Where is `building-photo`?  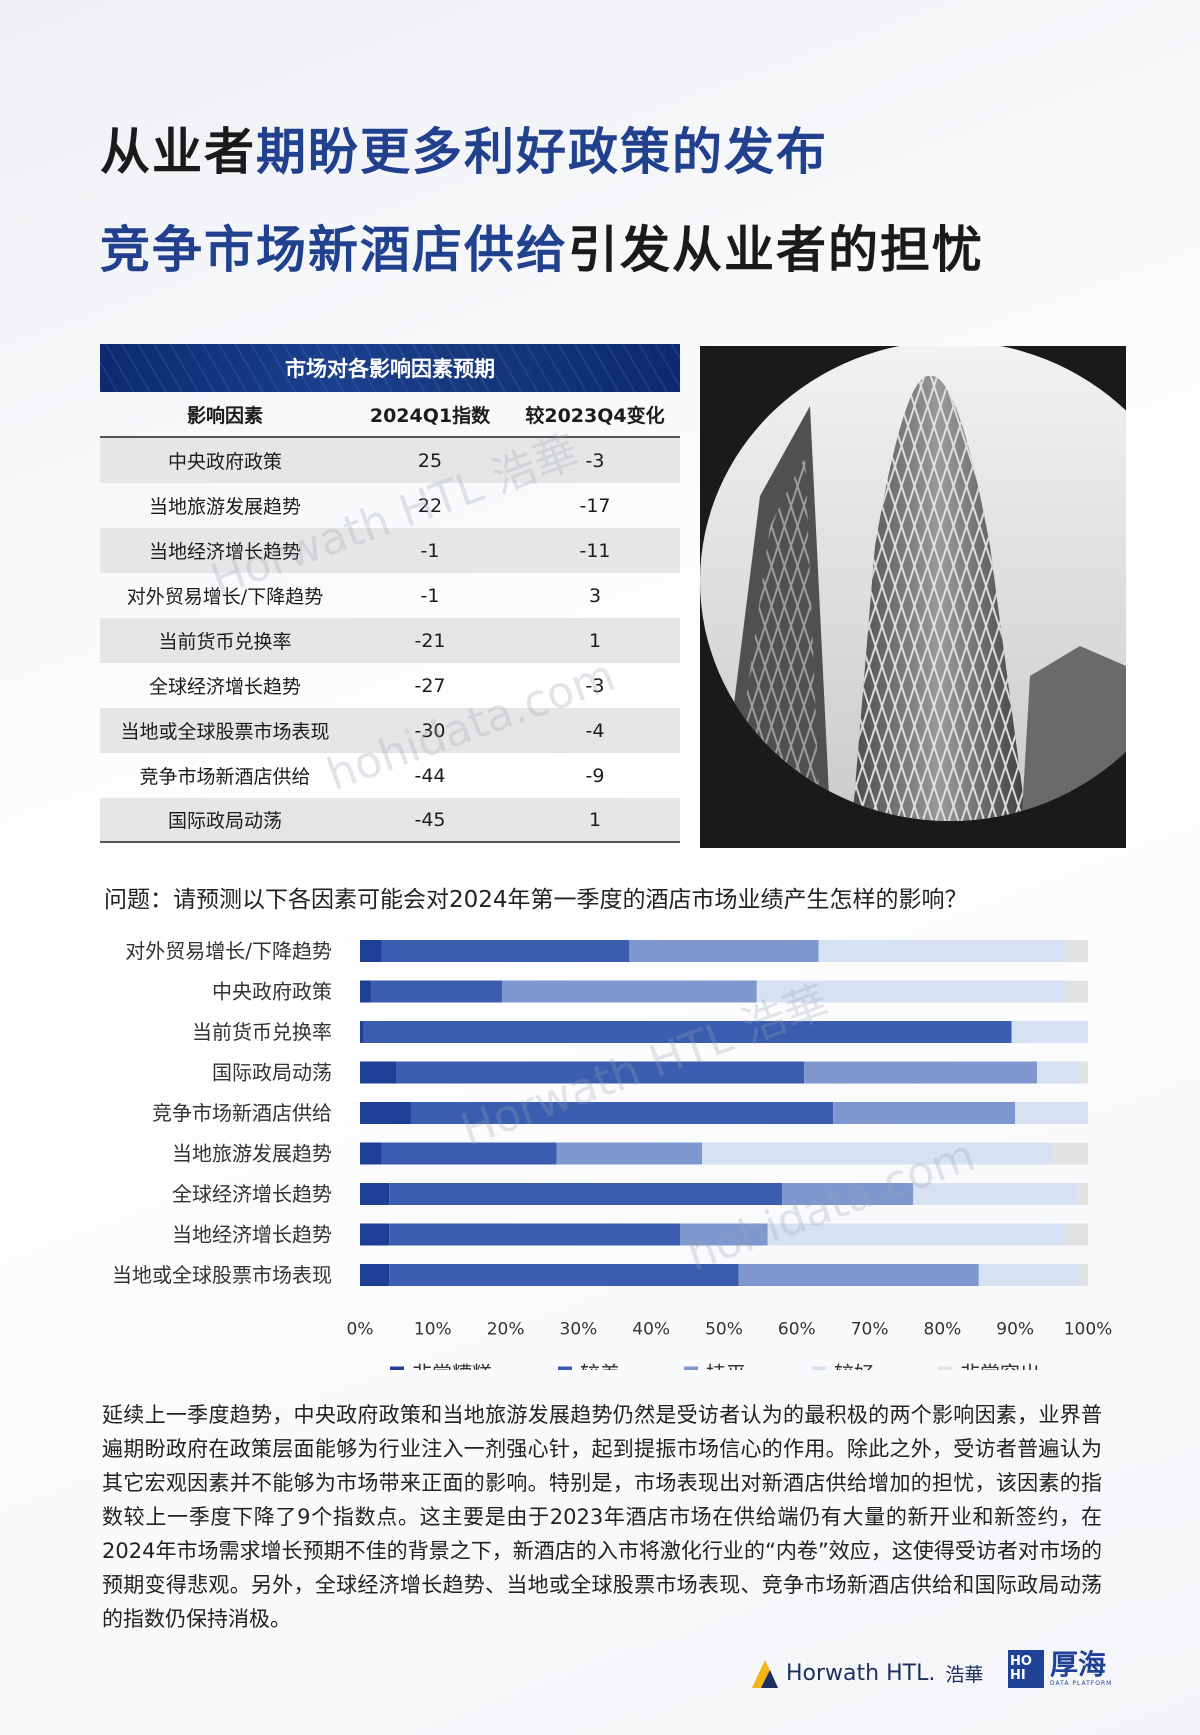 building-photo is located at coordinates (913, 597).